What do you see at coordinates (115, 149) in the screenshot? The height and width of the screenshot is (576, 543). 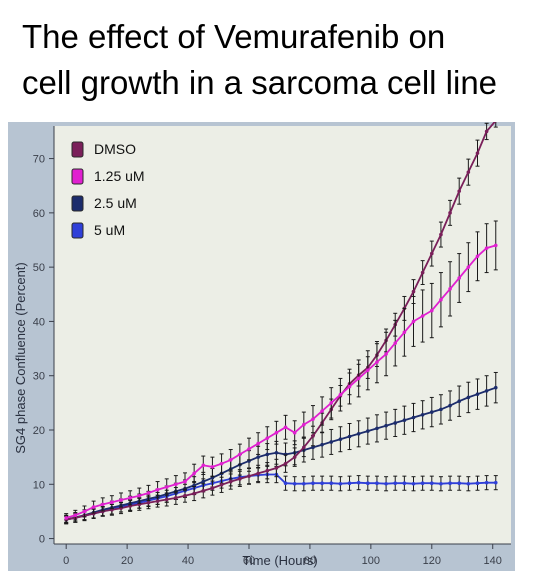 I see `legend-label: DMSO` at bounding box center [115, 149].